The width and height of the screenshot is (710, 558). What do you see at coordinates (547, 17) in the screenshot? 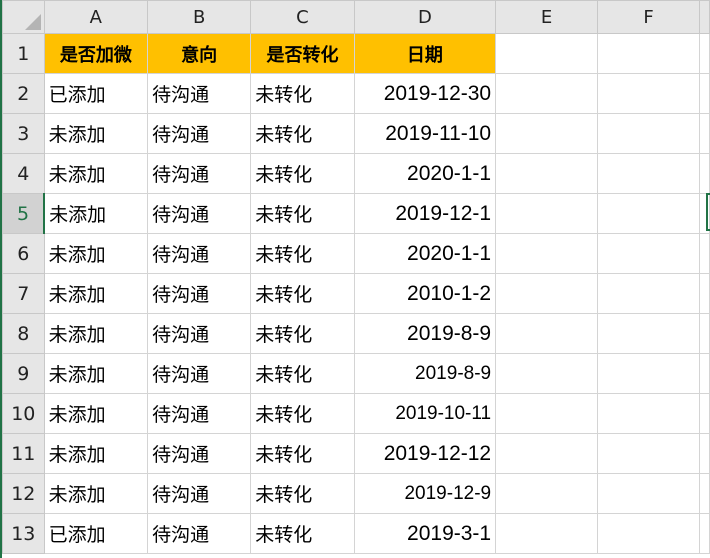
I see `column-header-e: E` at bounding box center [547, 17].